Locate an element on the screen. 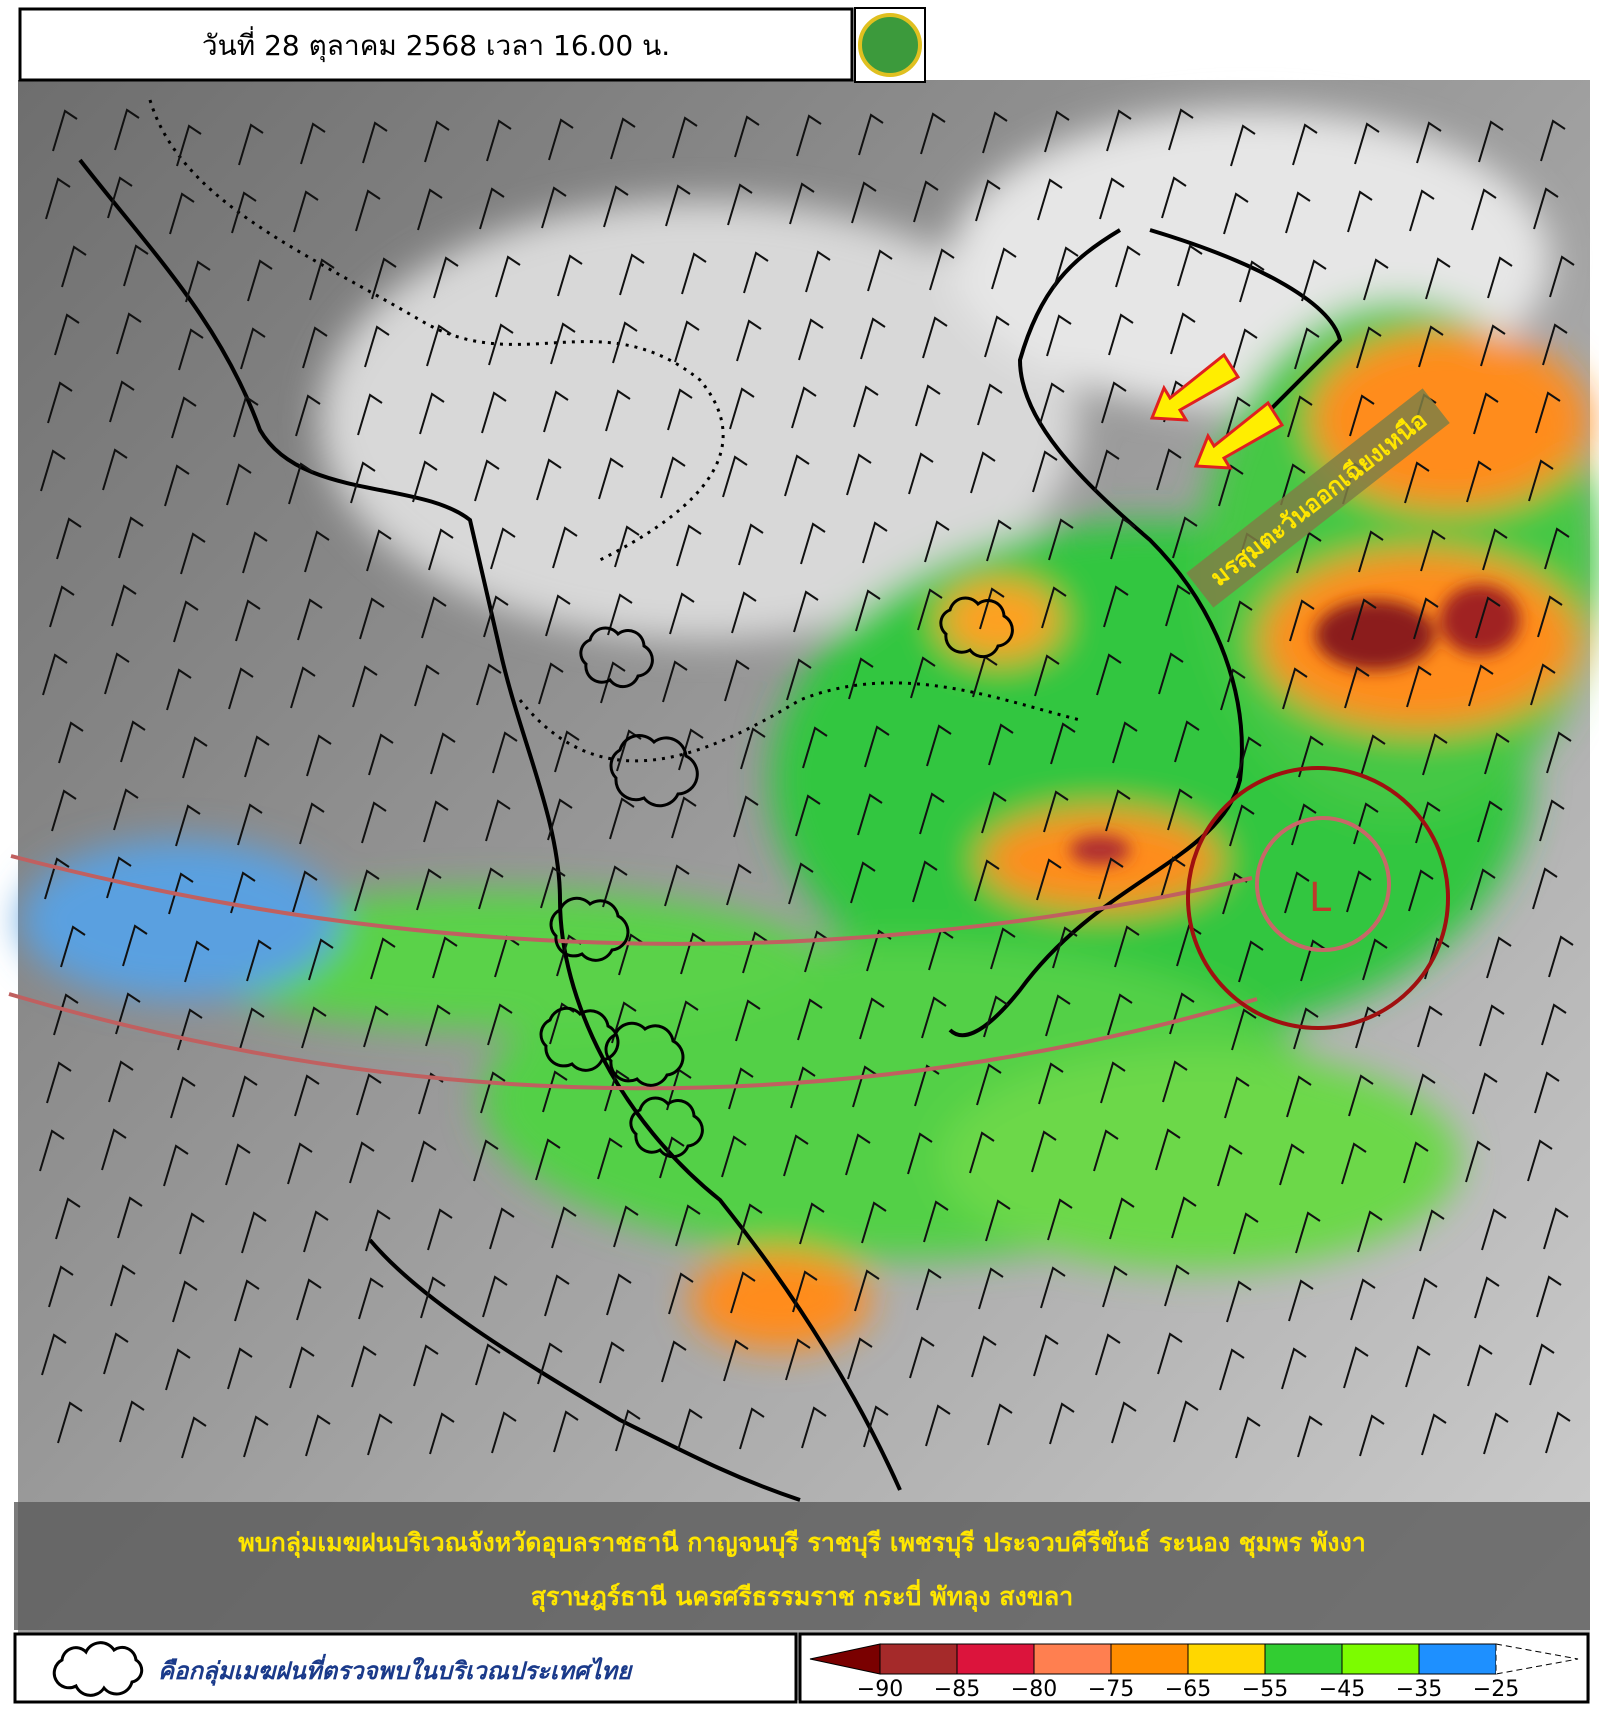 The image size is (1599, 1731). low-pressure-inner is located at coordinates (1323, 884).